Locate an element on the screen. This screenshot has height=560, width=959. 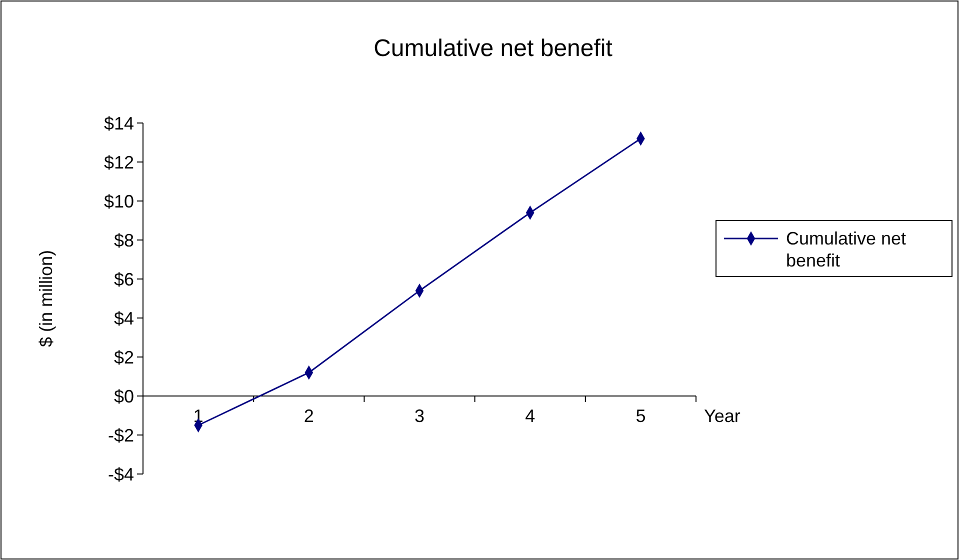
x-axis-title: Year is located at coordinates (722, 416).